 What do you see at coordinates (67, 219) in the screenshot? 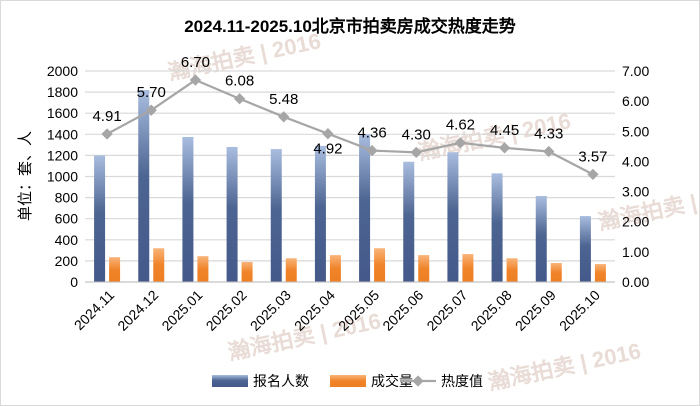
I see `y-tick-label: 600` at bounding box center [67, 219].